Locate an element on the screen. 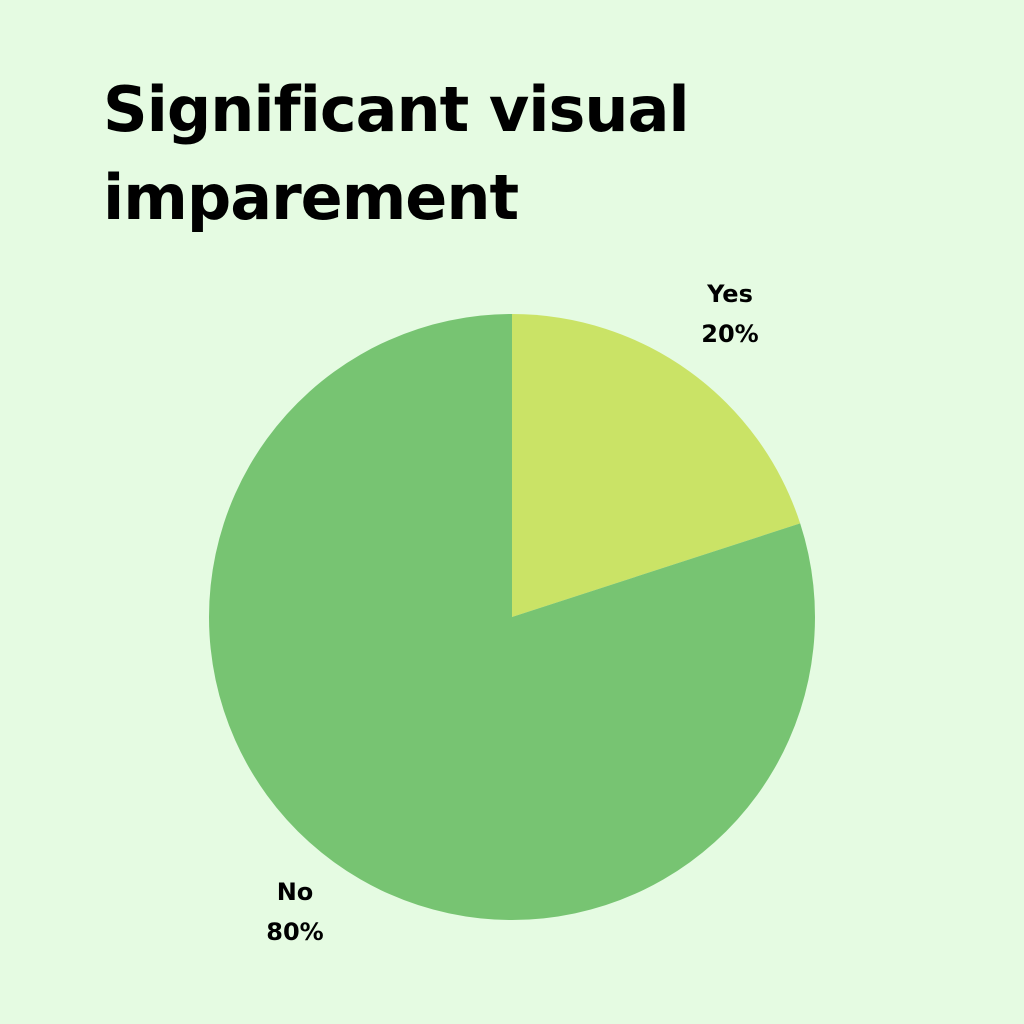 The image size is (1024, 1024). chart-title: Significant visual imparement is located at coordinates (396, 153).